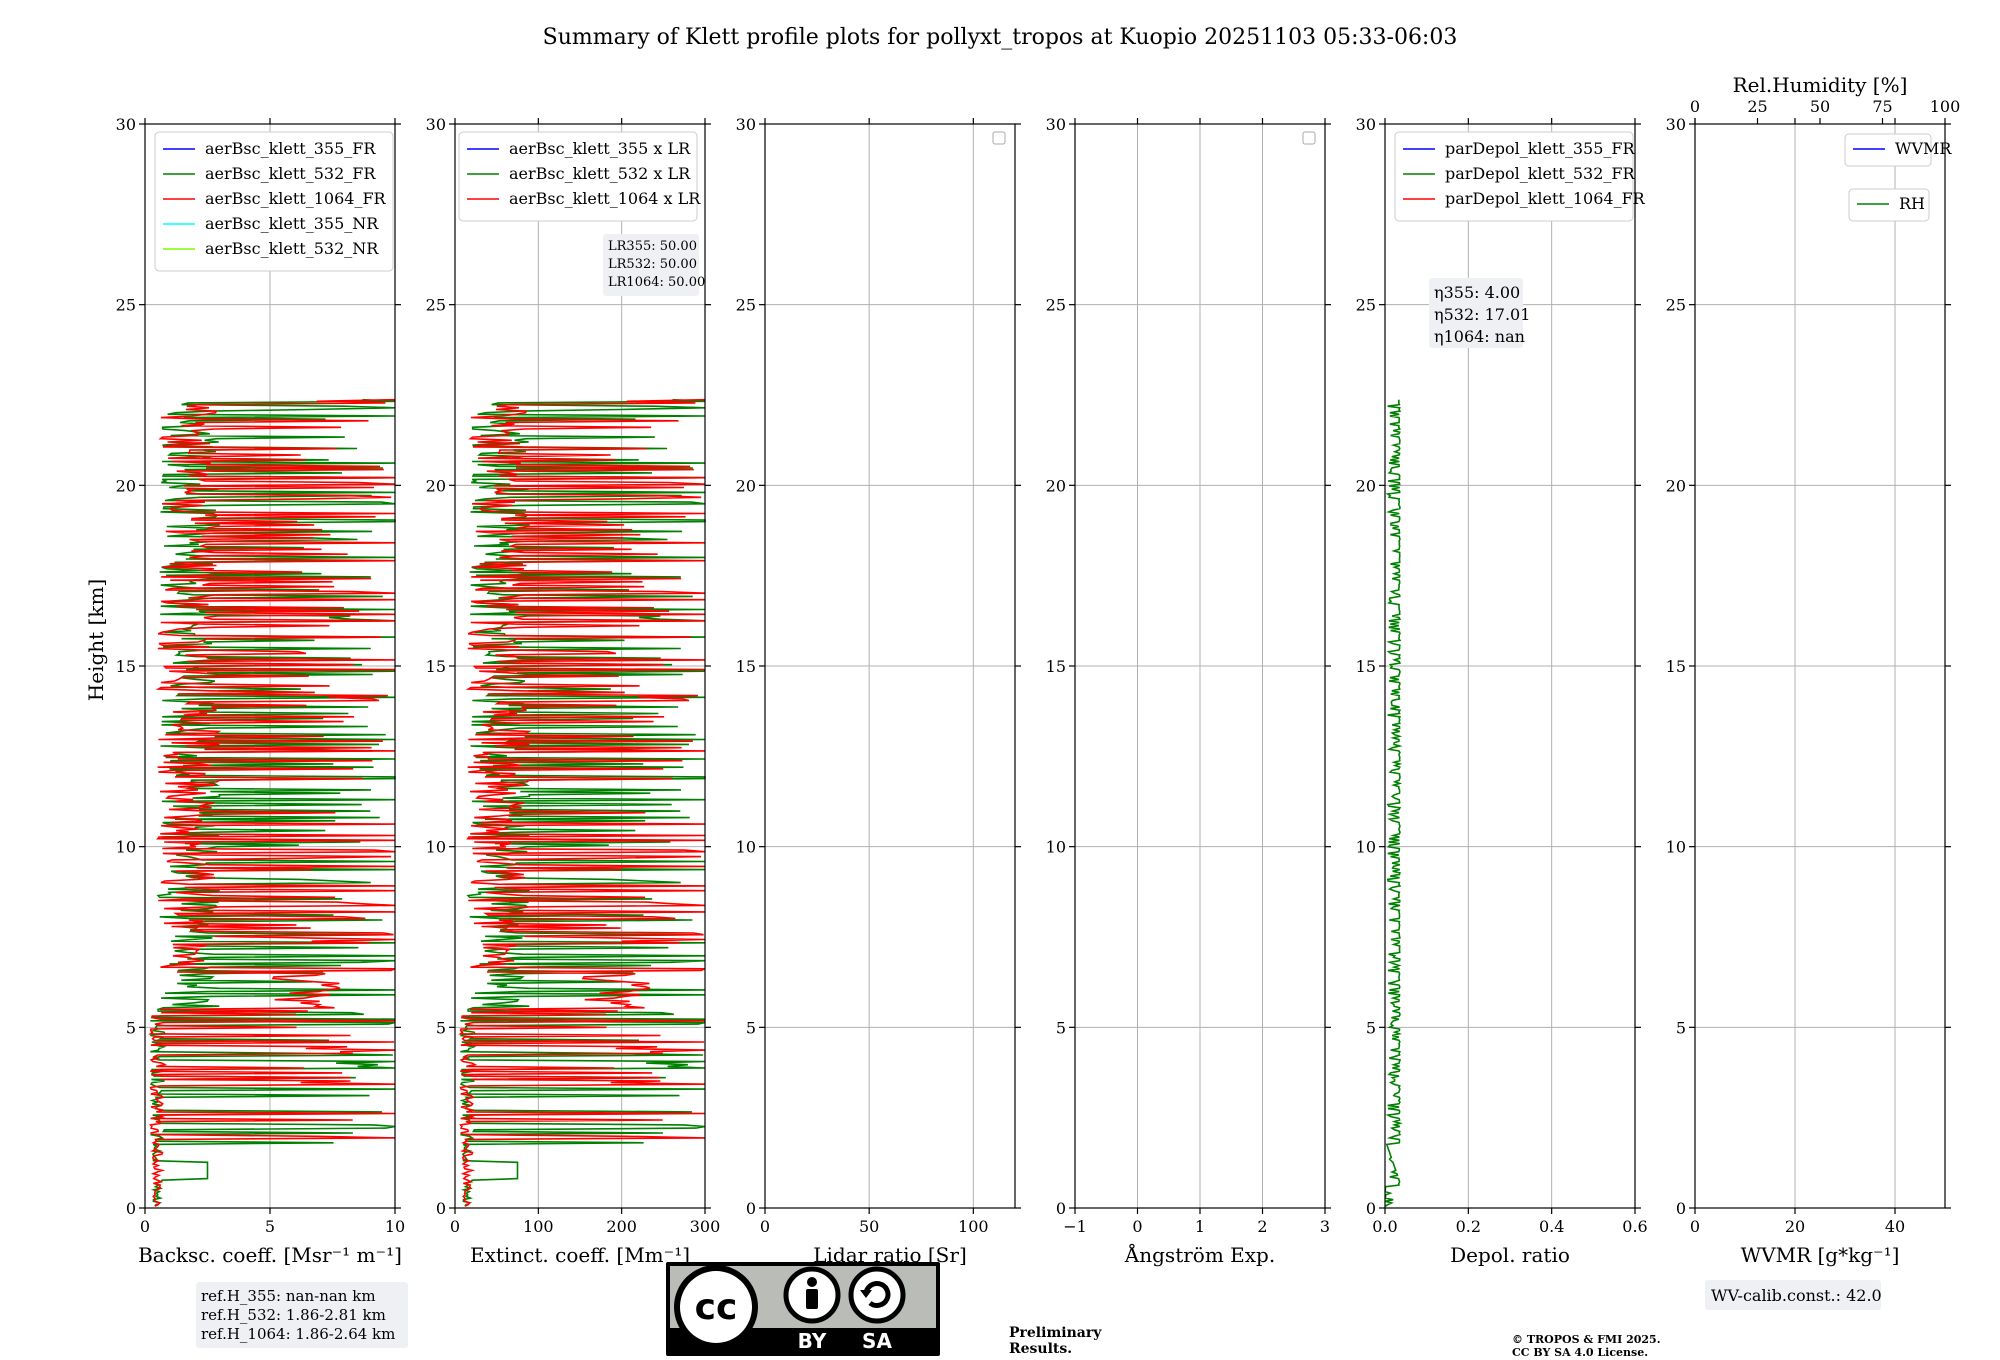  Describe the element at coordinates (1055, 1333) in the screenshot. I see `preliminary-label-1: Preliminary` at that location.